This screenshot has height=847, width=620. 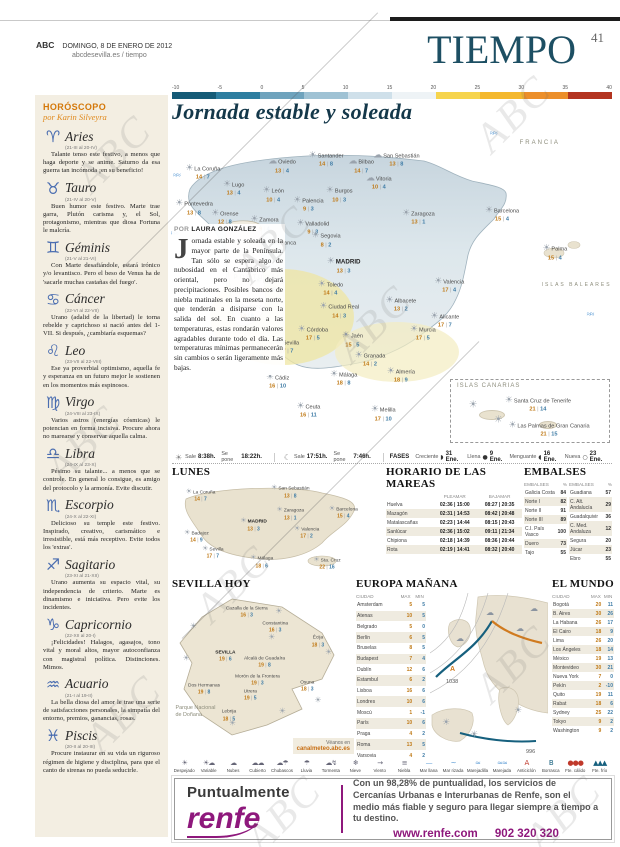 What do you see at coordinates (209, 763) in the screenshot?
I see `legend-icon: ☀☁` at bounding box center [209, 763].